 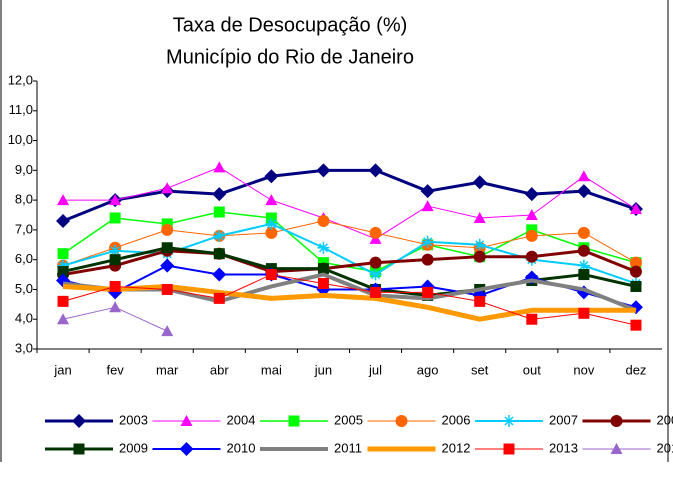 I want to click on y-tick-label: 7,0, so click(x=24, y=228).